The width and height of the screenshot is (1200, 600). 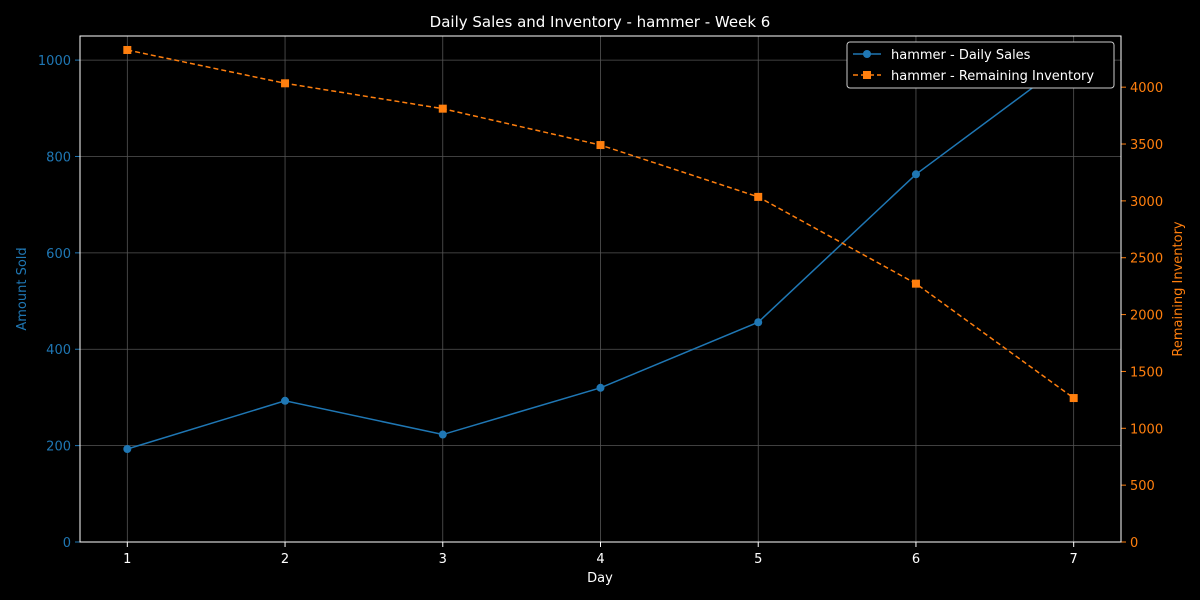 What do you see at coordinates (1146, 202) in the screenshot?
I see `right-tick-label: 3000` at bounding box center [1146, 202].